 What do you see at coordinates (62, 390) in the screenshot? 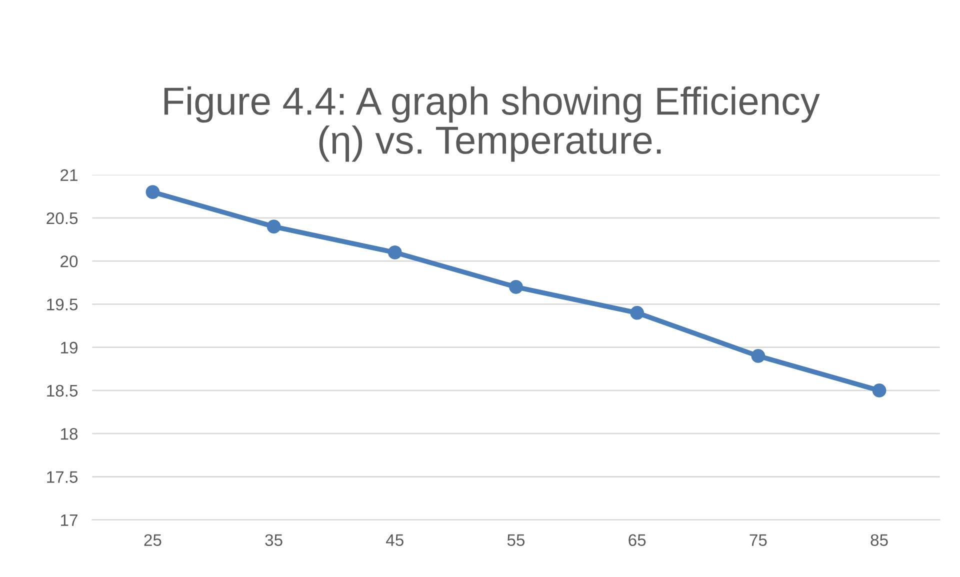
I see `y-tick-label: 18.5` at bounding box center [62, 390].